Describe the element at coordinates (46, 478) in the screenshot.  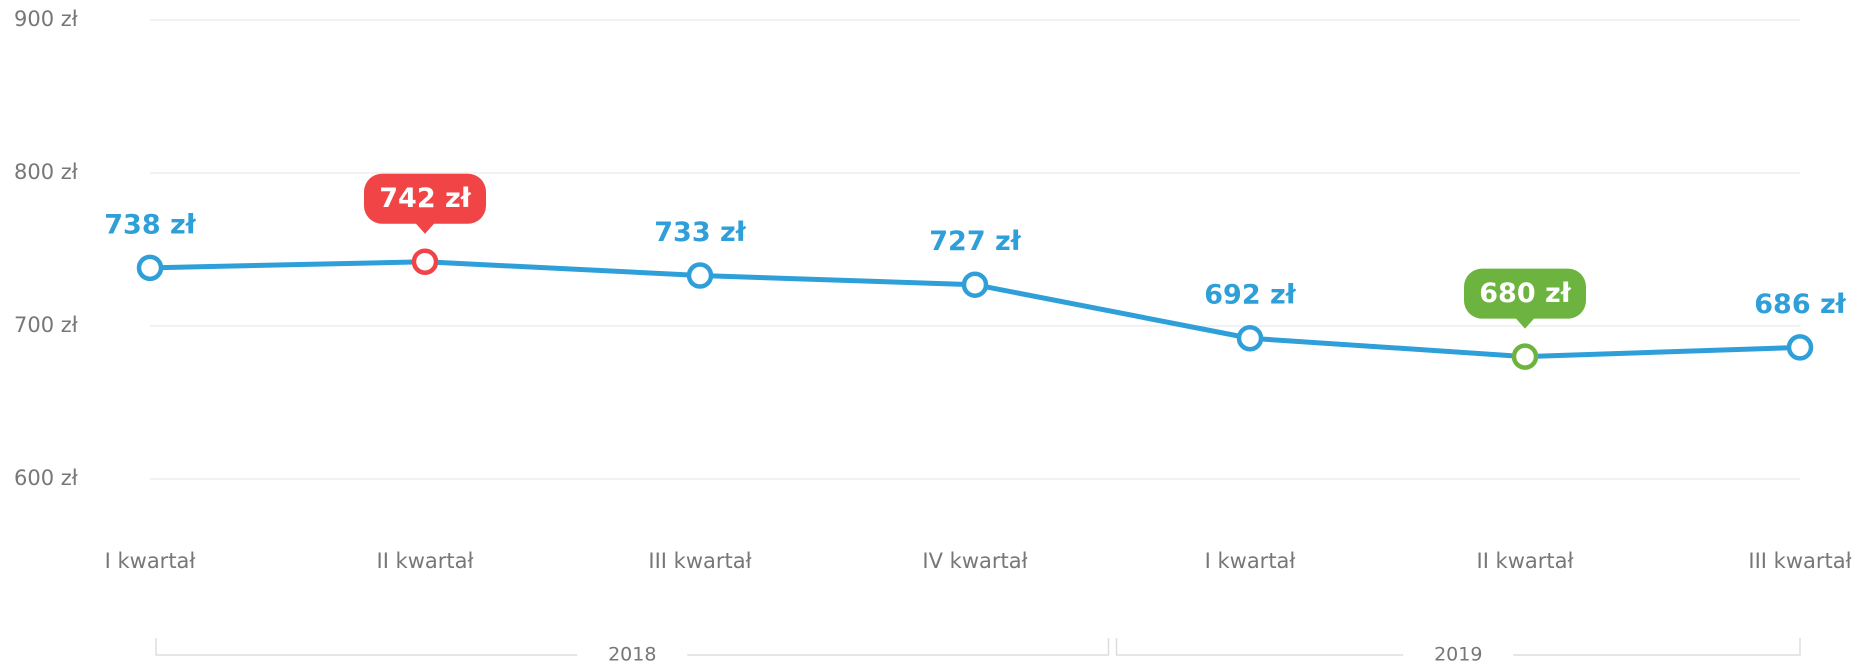
I see `y-tick-label: 600 zł` at that location.